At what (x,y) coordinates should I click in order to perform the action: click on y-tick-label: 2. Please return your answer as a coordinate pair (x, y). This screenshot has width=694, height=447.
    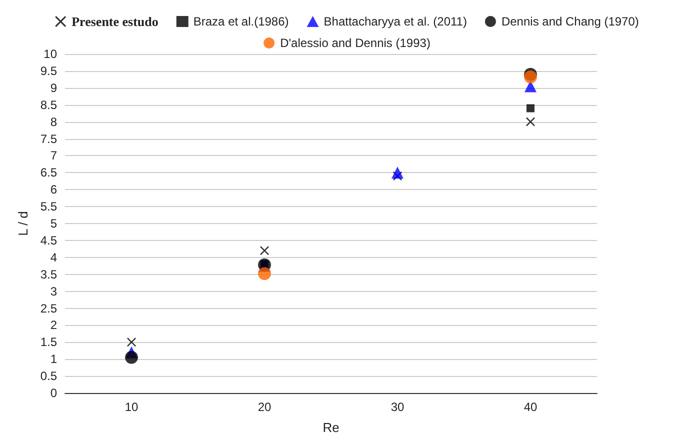
    Looking at the image, I should click on (54, 325).